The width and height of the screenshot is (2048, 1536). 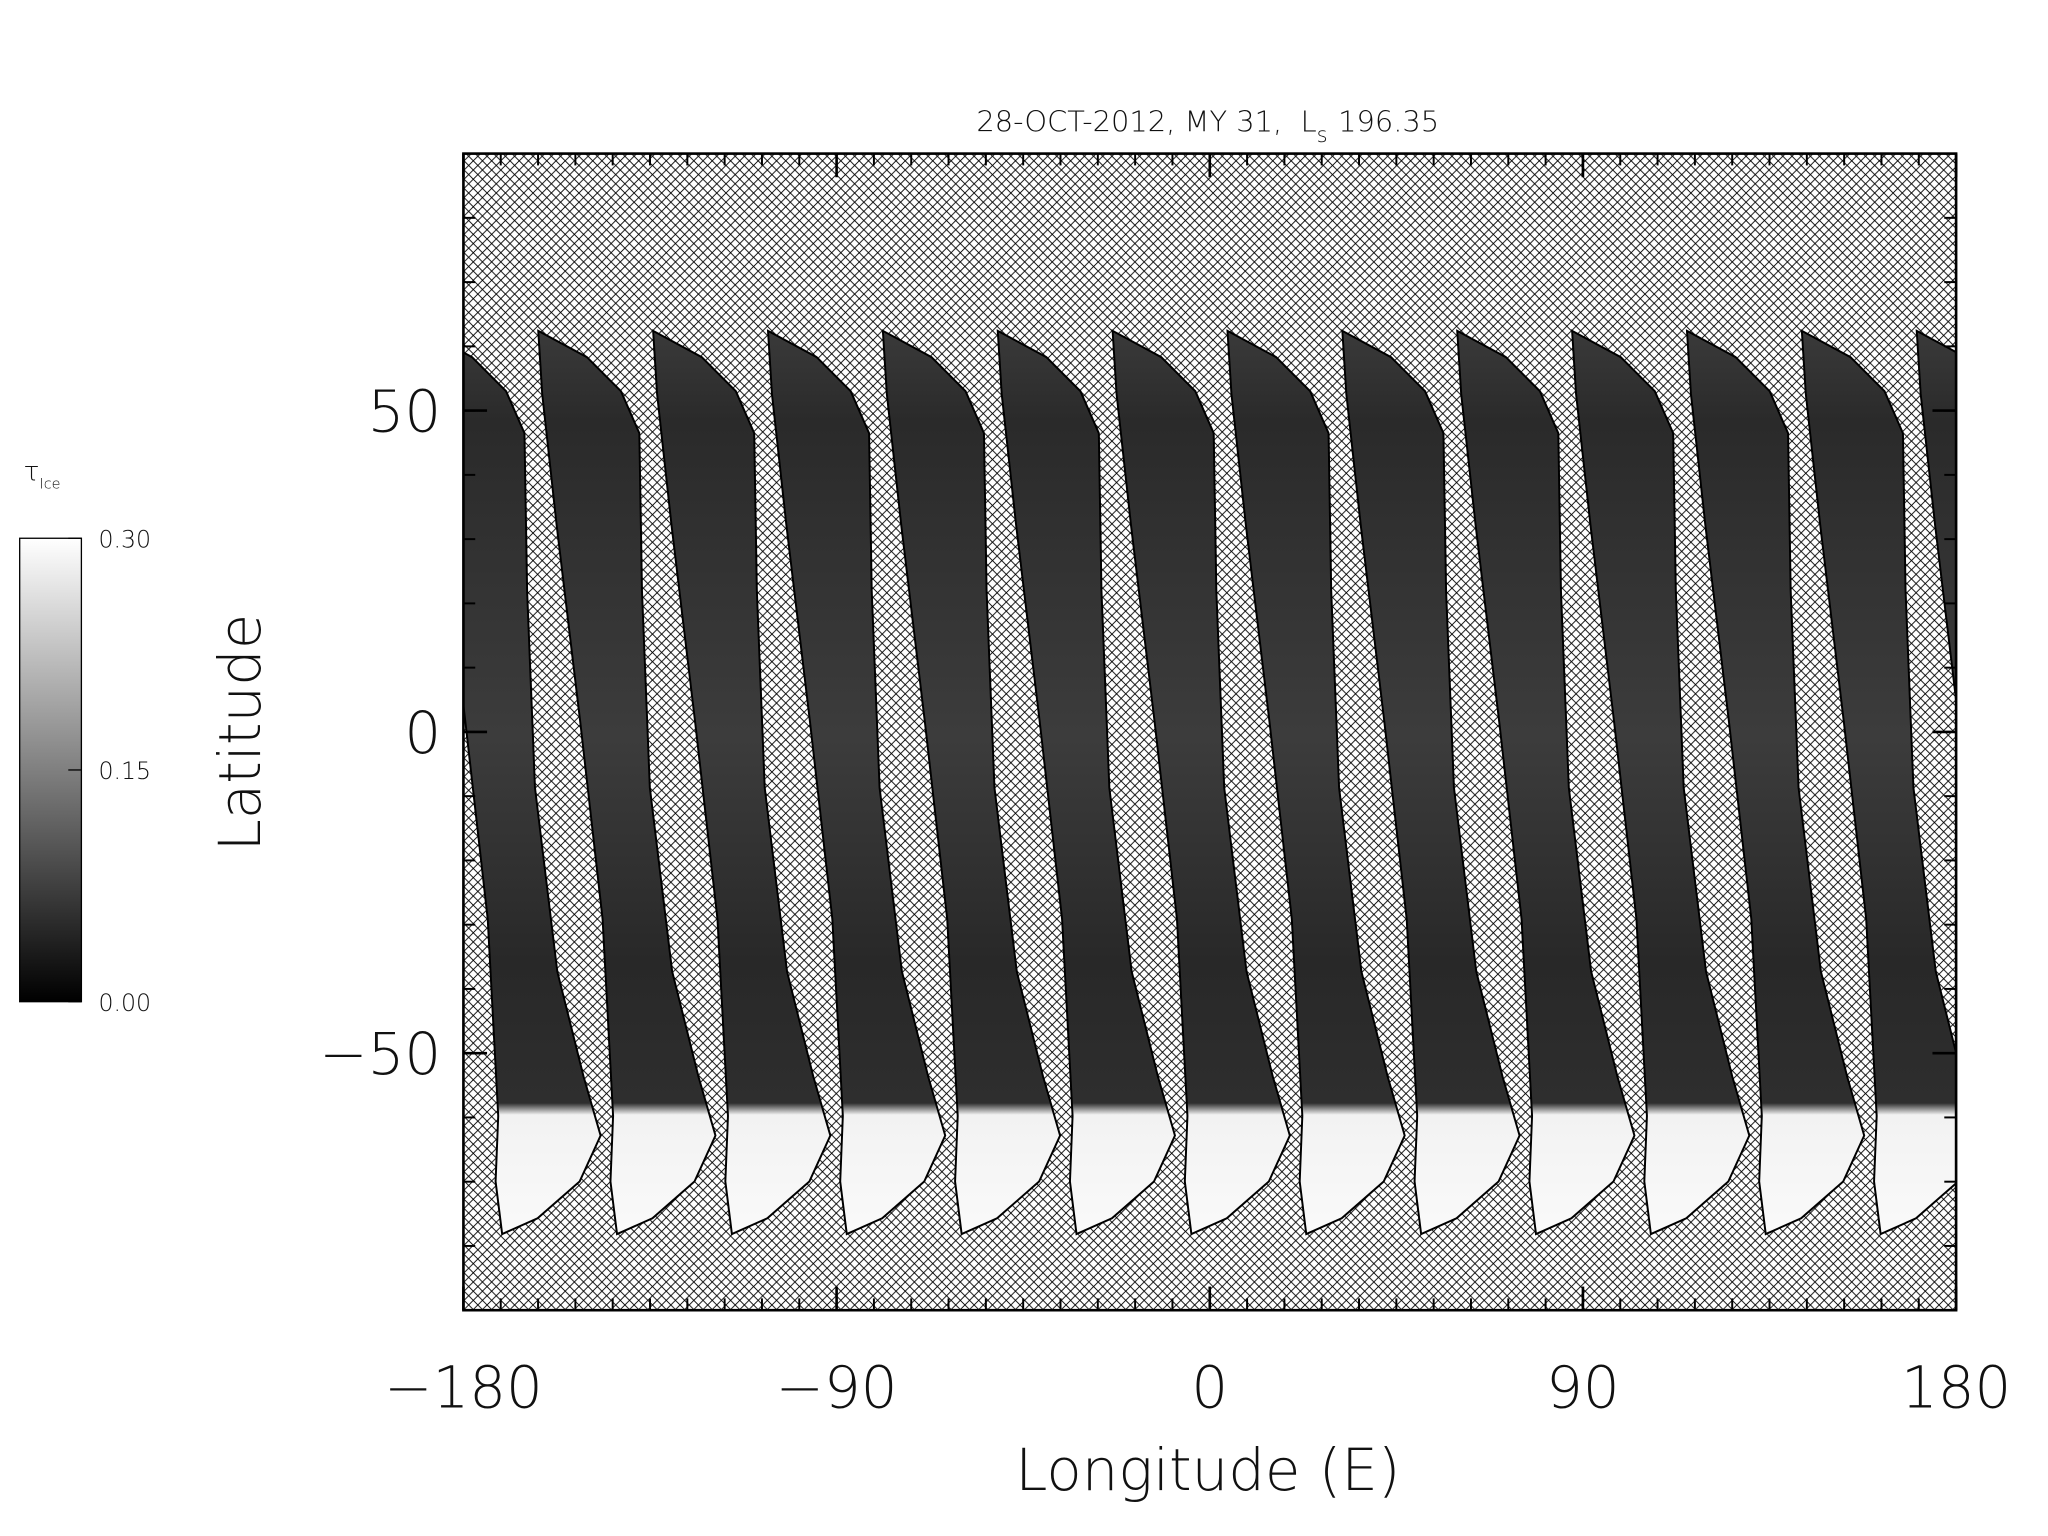 What do you see at coordinates (1309, 121) in the screenshot?
I see `title-ls-symbol: L` at bounding box center [1309, 121].